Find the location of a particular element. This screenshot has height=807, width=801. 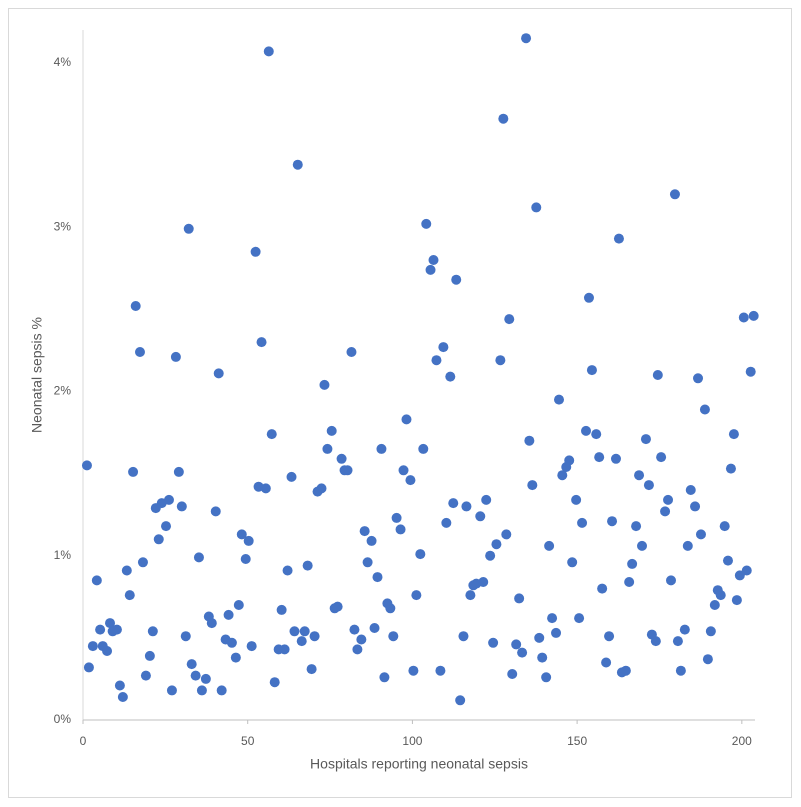

x-tick-label: 50 is located at coordinates (248, 741).